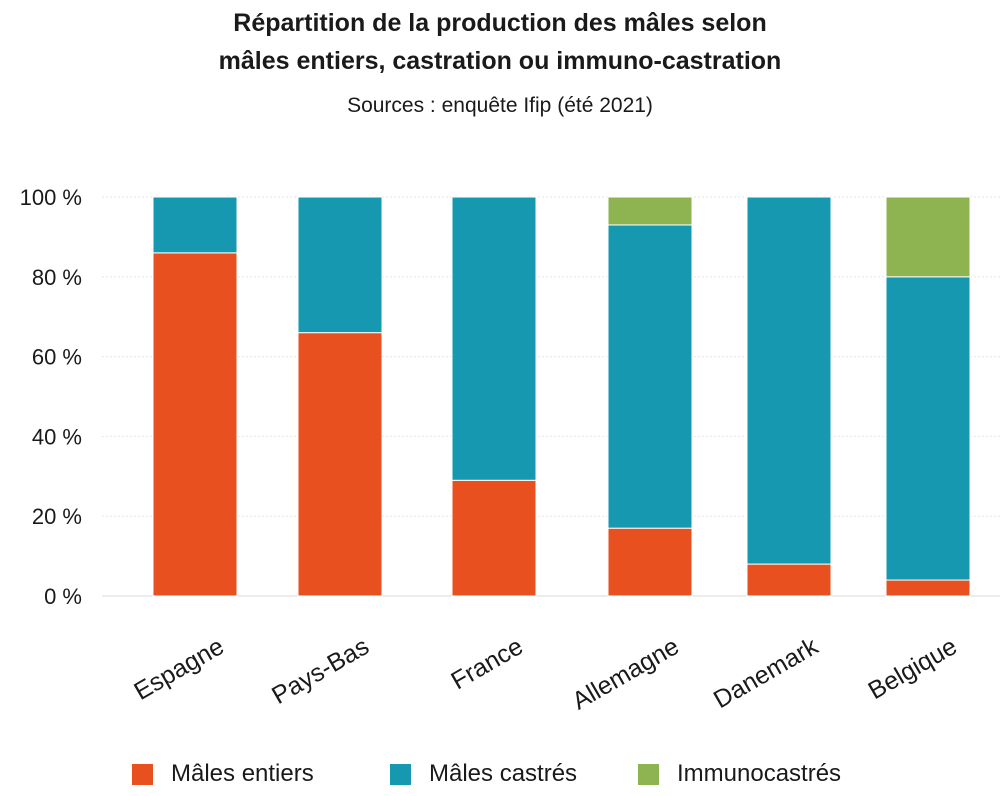  What do you see at coordinates (650, 562) in the screenshot?
I see `bar-allemagne-males-entiers` at bounding box center [650, 562].